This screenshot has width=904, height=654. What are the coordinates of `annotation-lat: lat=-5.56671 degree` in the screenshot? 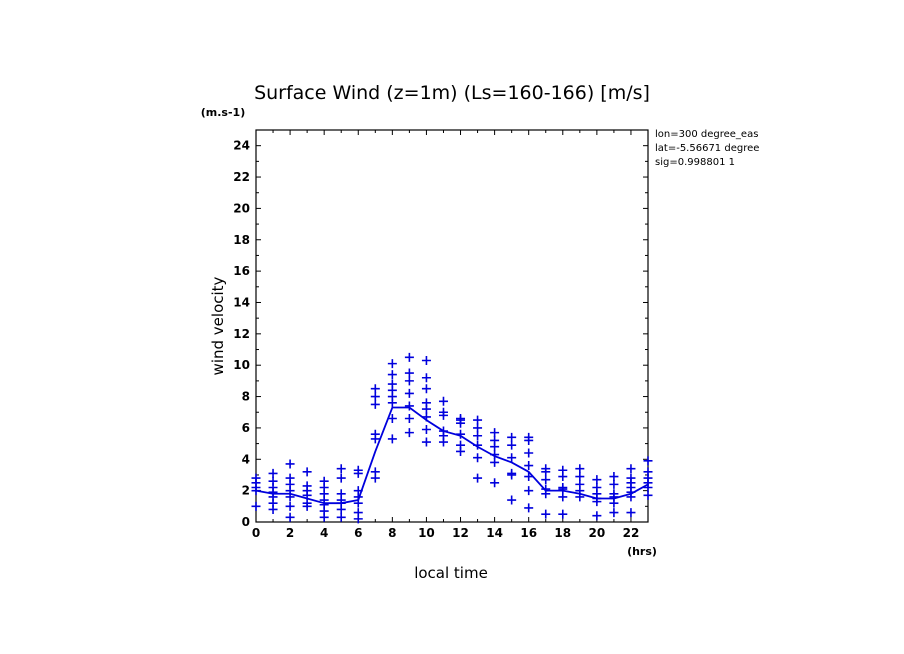 It's located at (707, 148).